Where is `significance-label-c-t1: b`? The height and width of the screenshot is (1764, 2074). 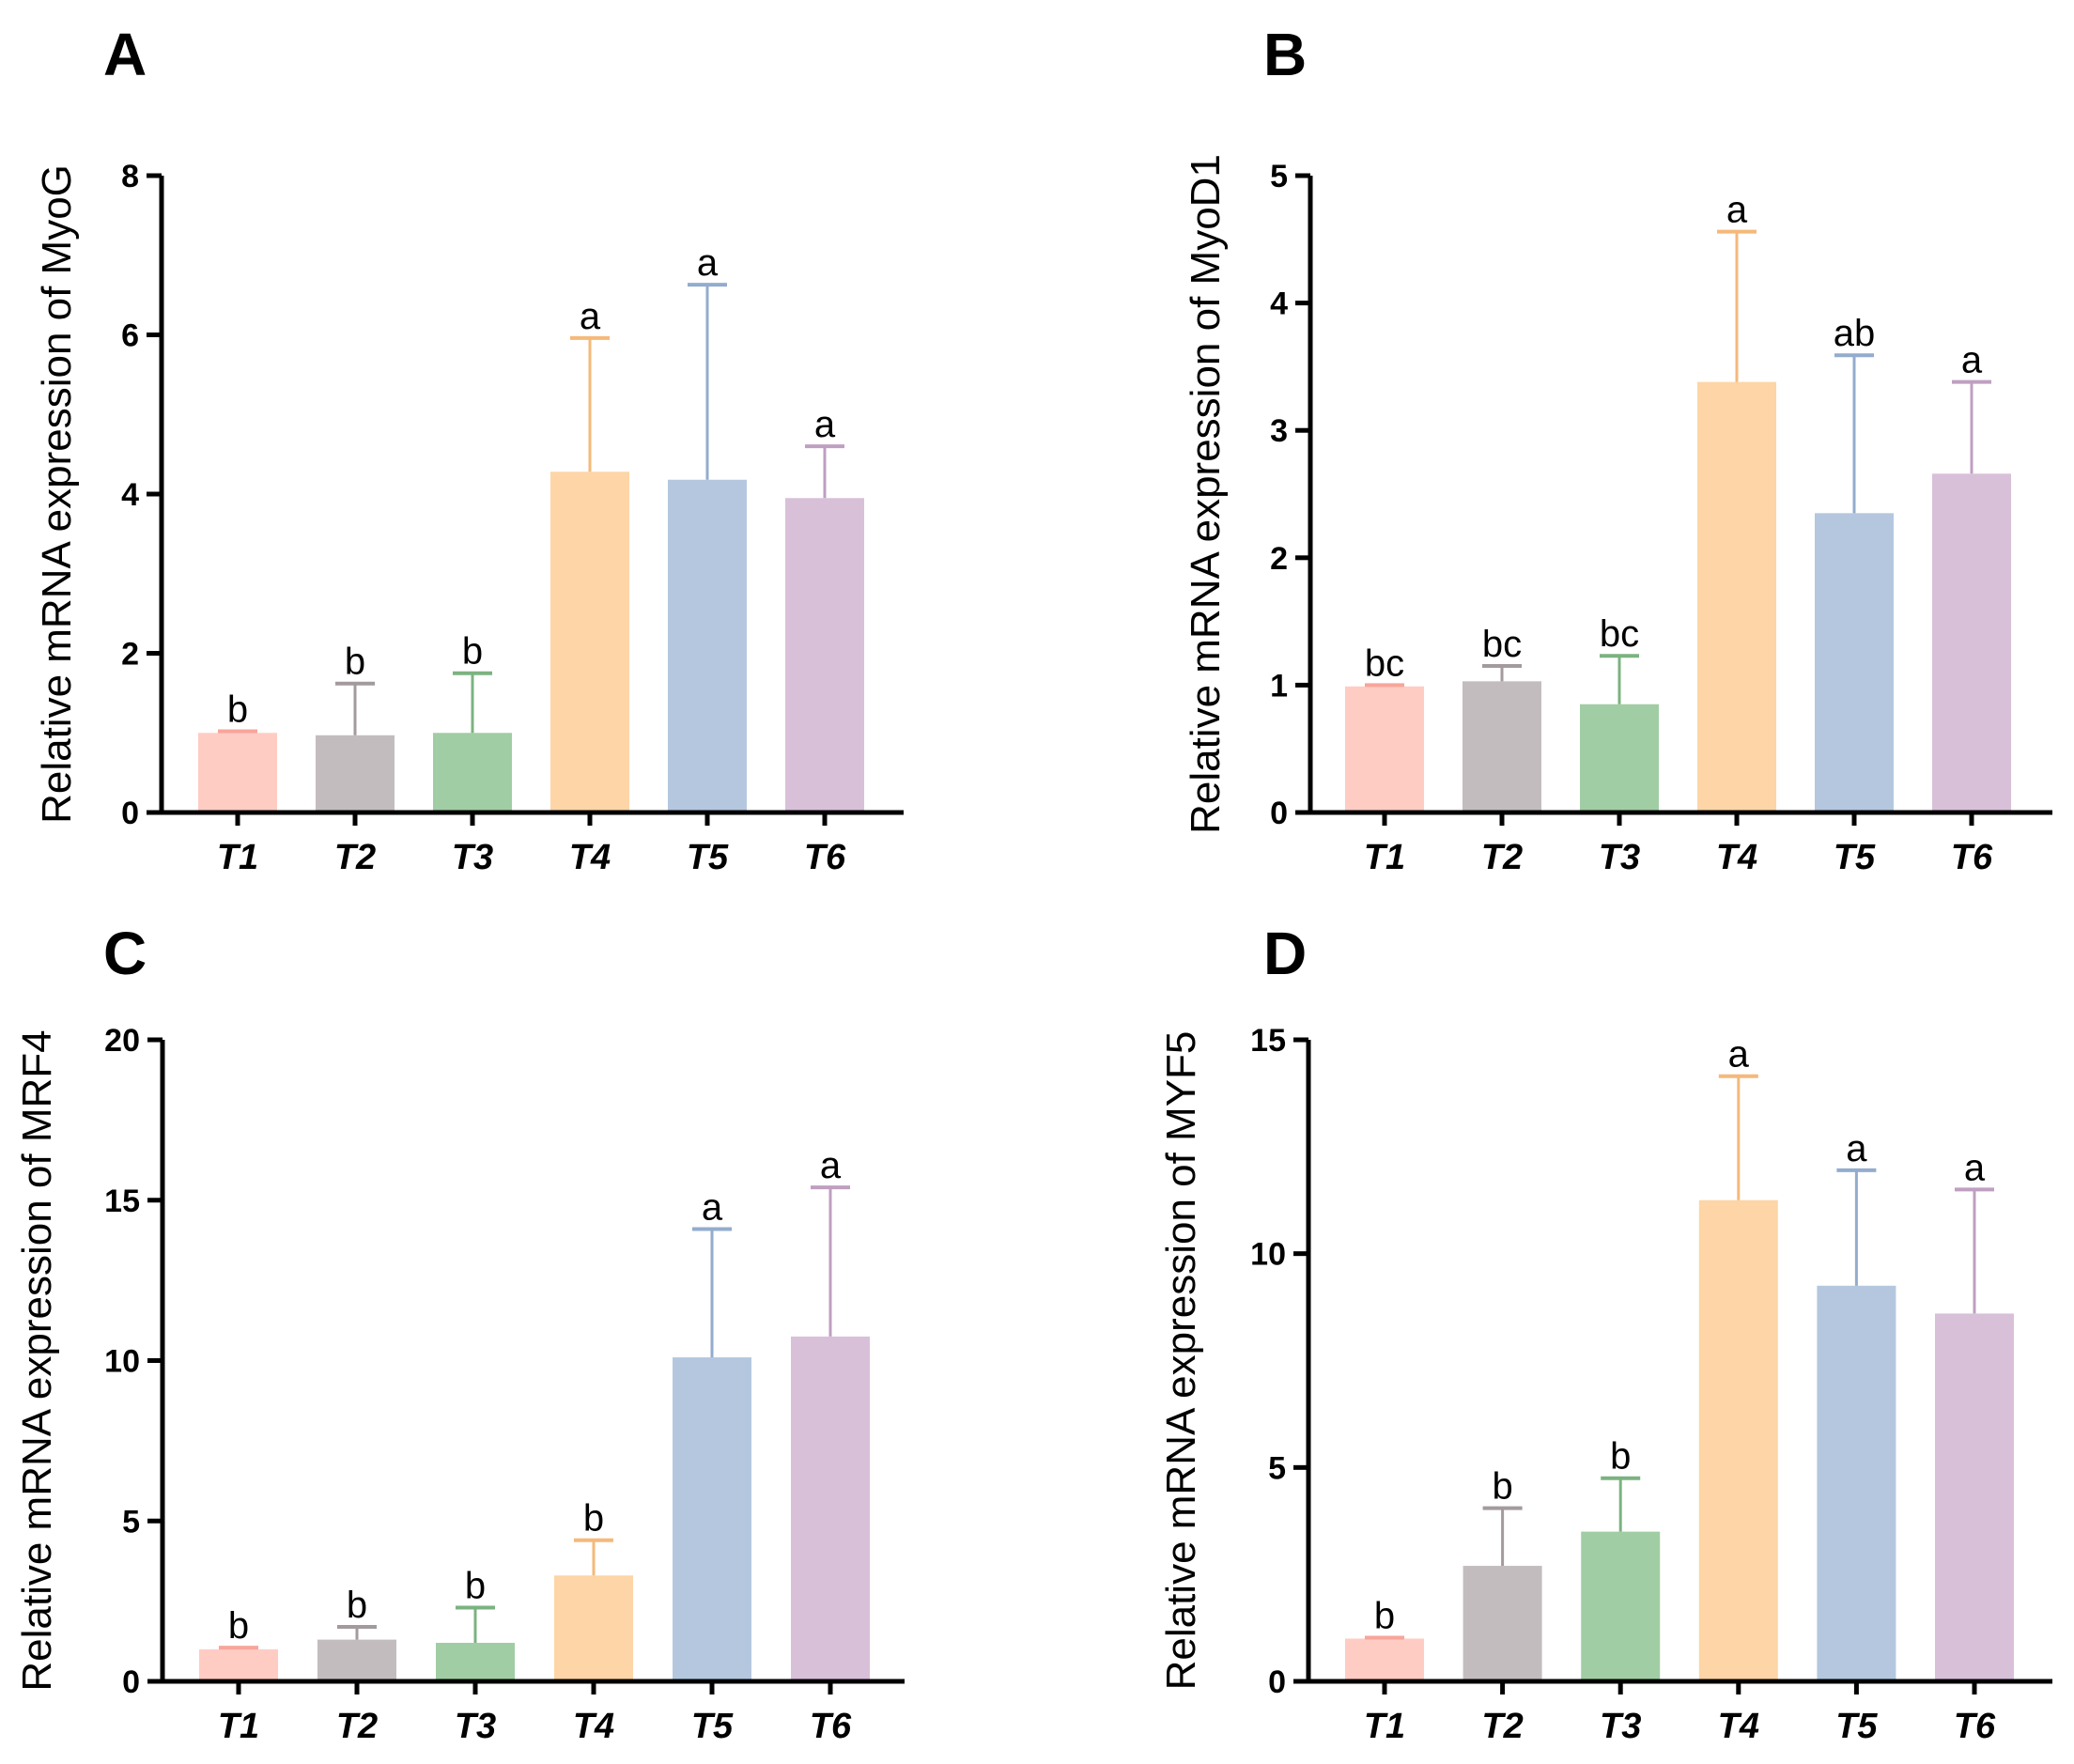
significance-label-c-t1: b is located at coordinates (238, 1626).